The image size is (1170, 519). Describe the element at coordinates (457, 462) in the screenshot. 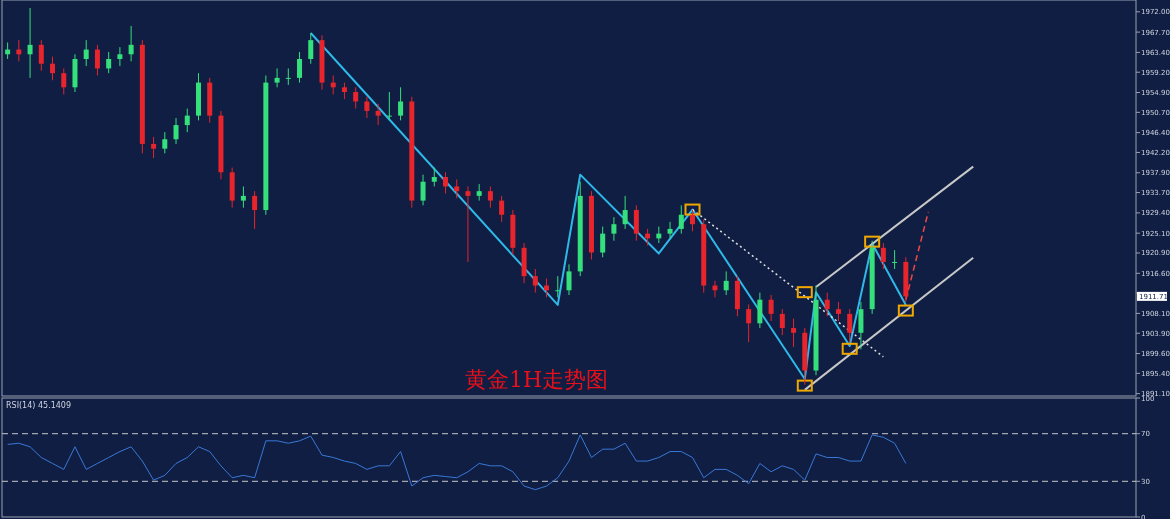

I see `line-series` at that location.